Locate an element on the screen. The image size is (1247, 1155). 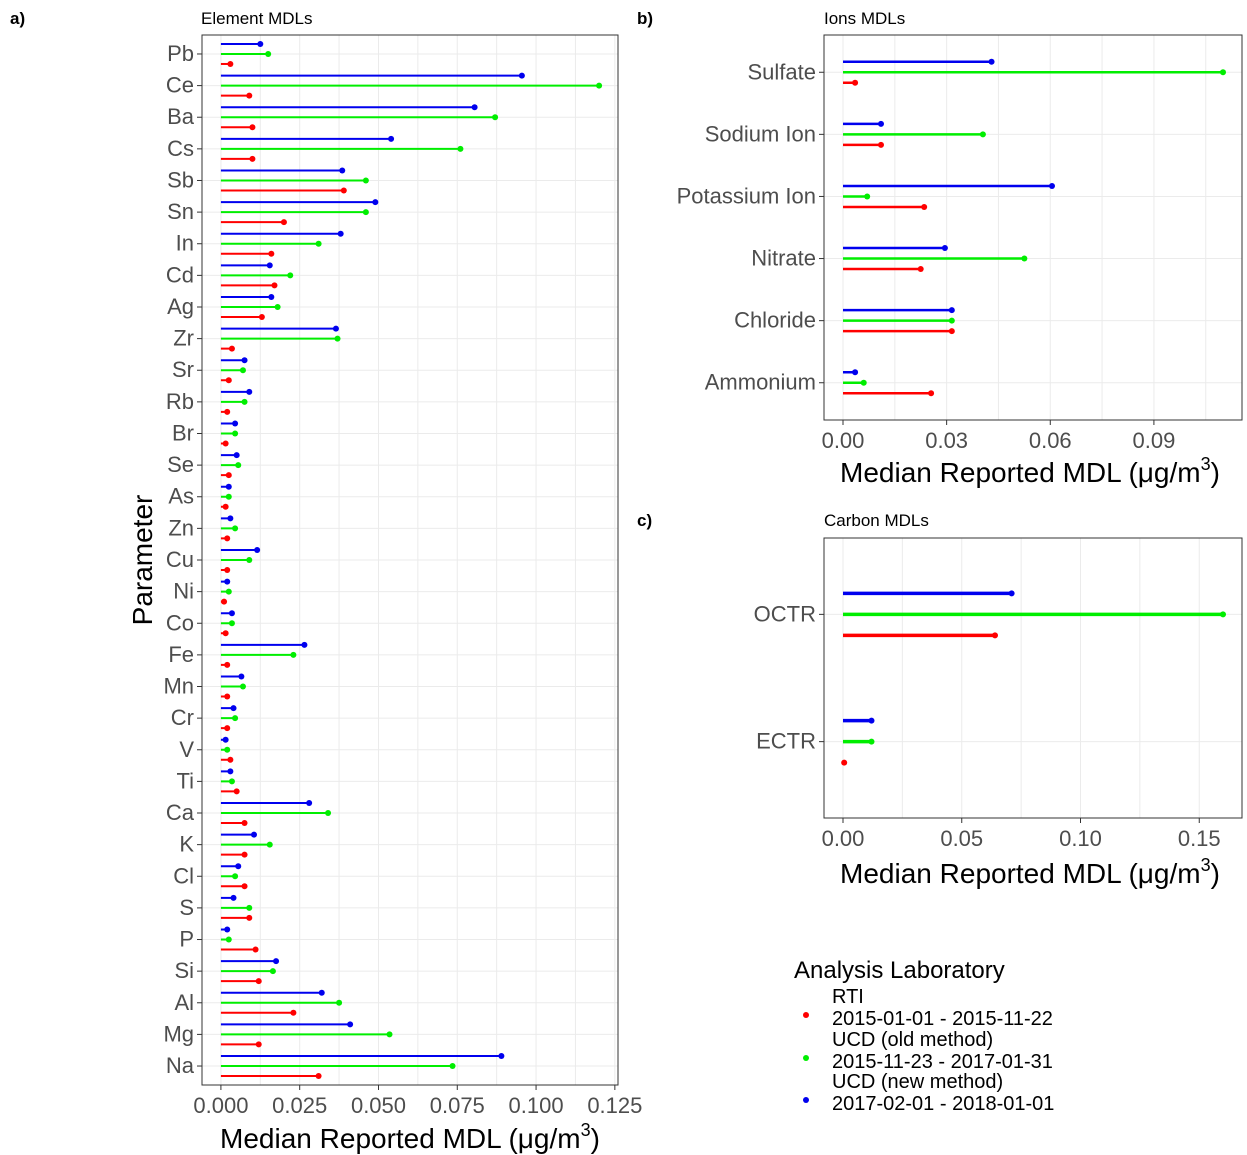
panel-a-title: Element MDLs is located at coordinates (256, 18).